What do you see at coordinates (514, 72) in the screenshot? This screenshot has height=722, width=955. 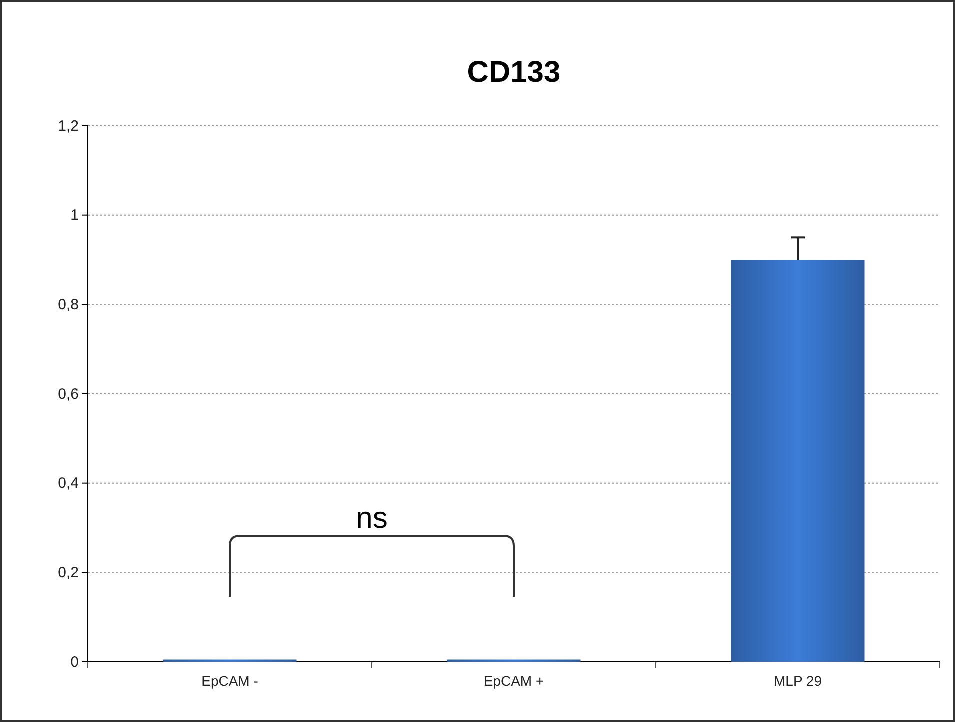 I see `chart-title: CD133` at bounding box center [514, 72].